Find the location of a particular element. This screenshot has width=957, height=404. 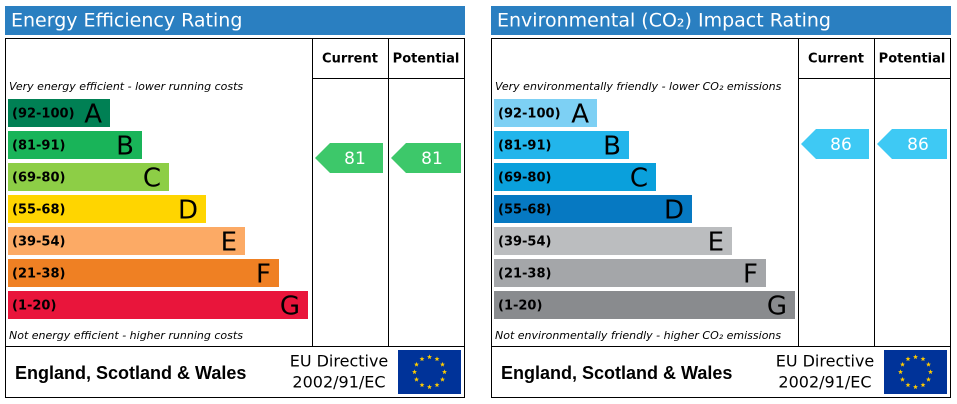

current-rating: 86 is located at coordinates (841, 145).